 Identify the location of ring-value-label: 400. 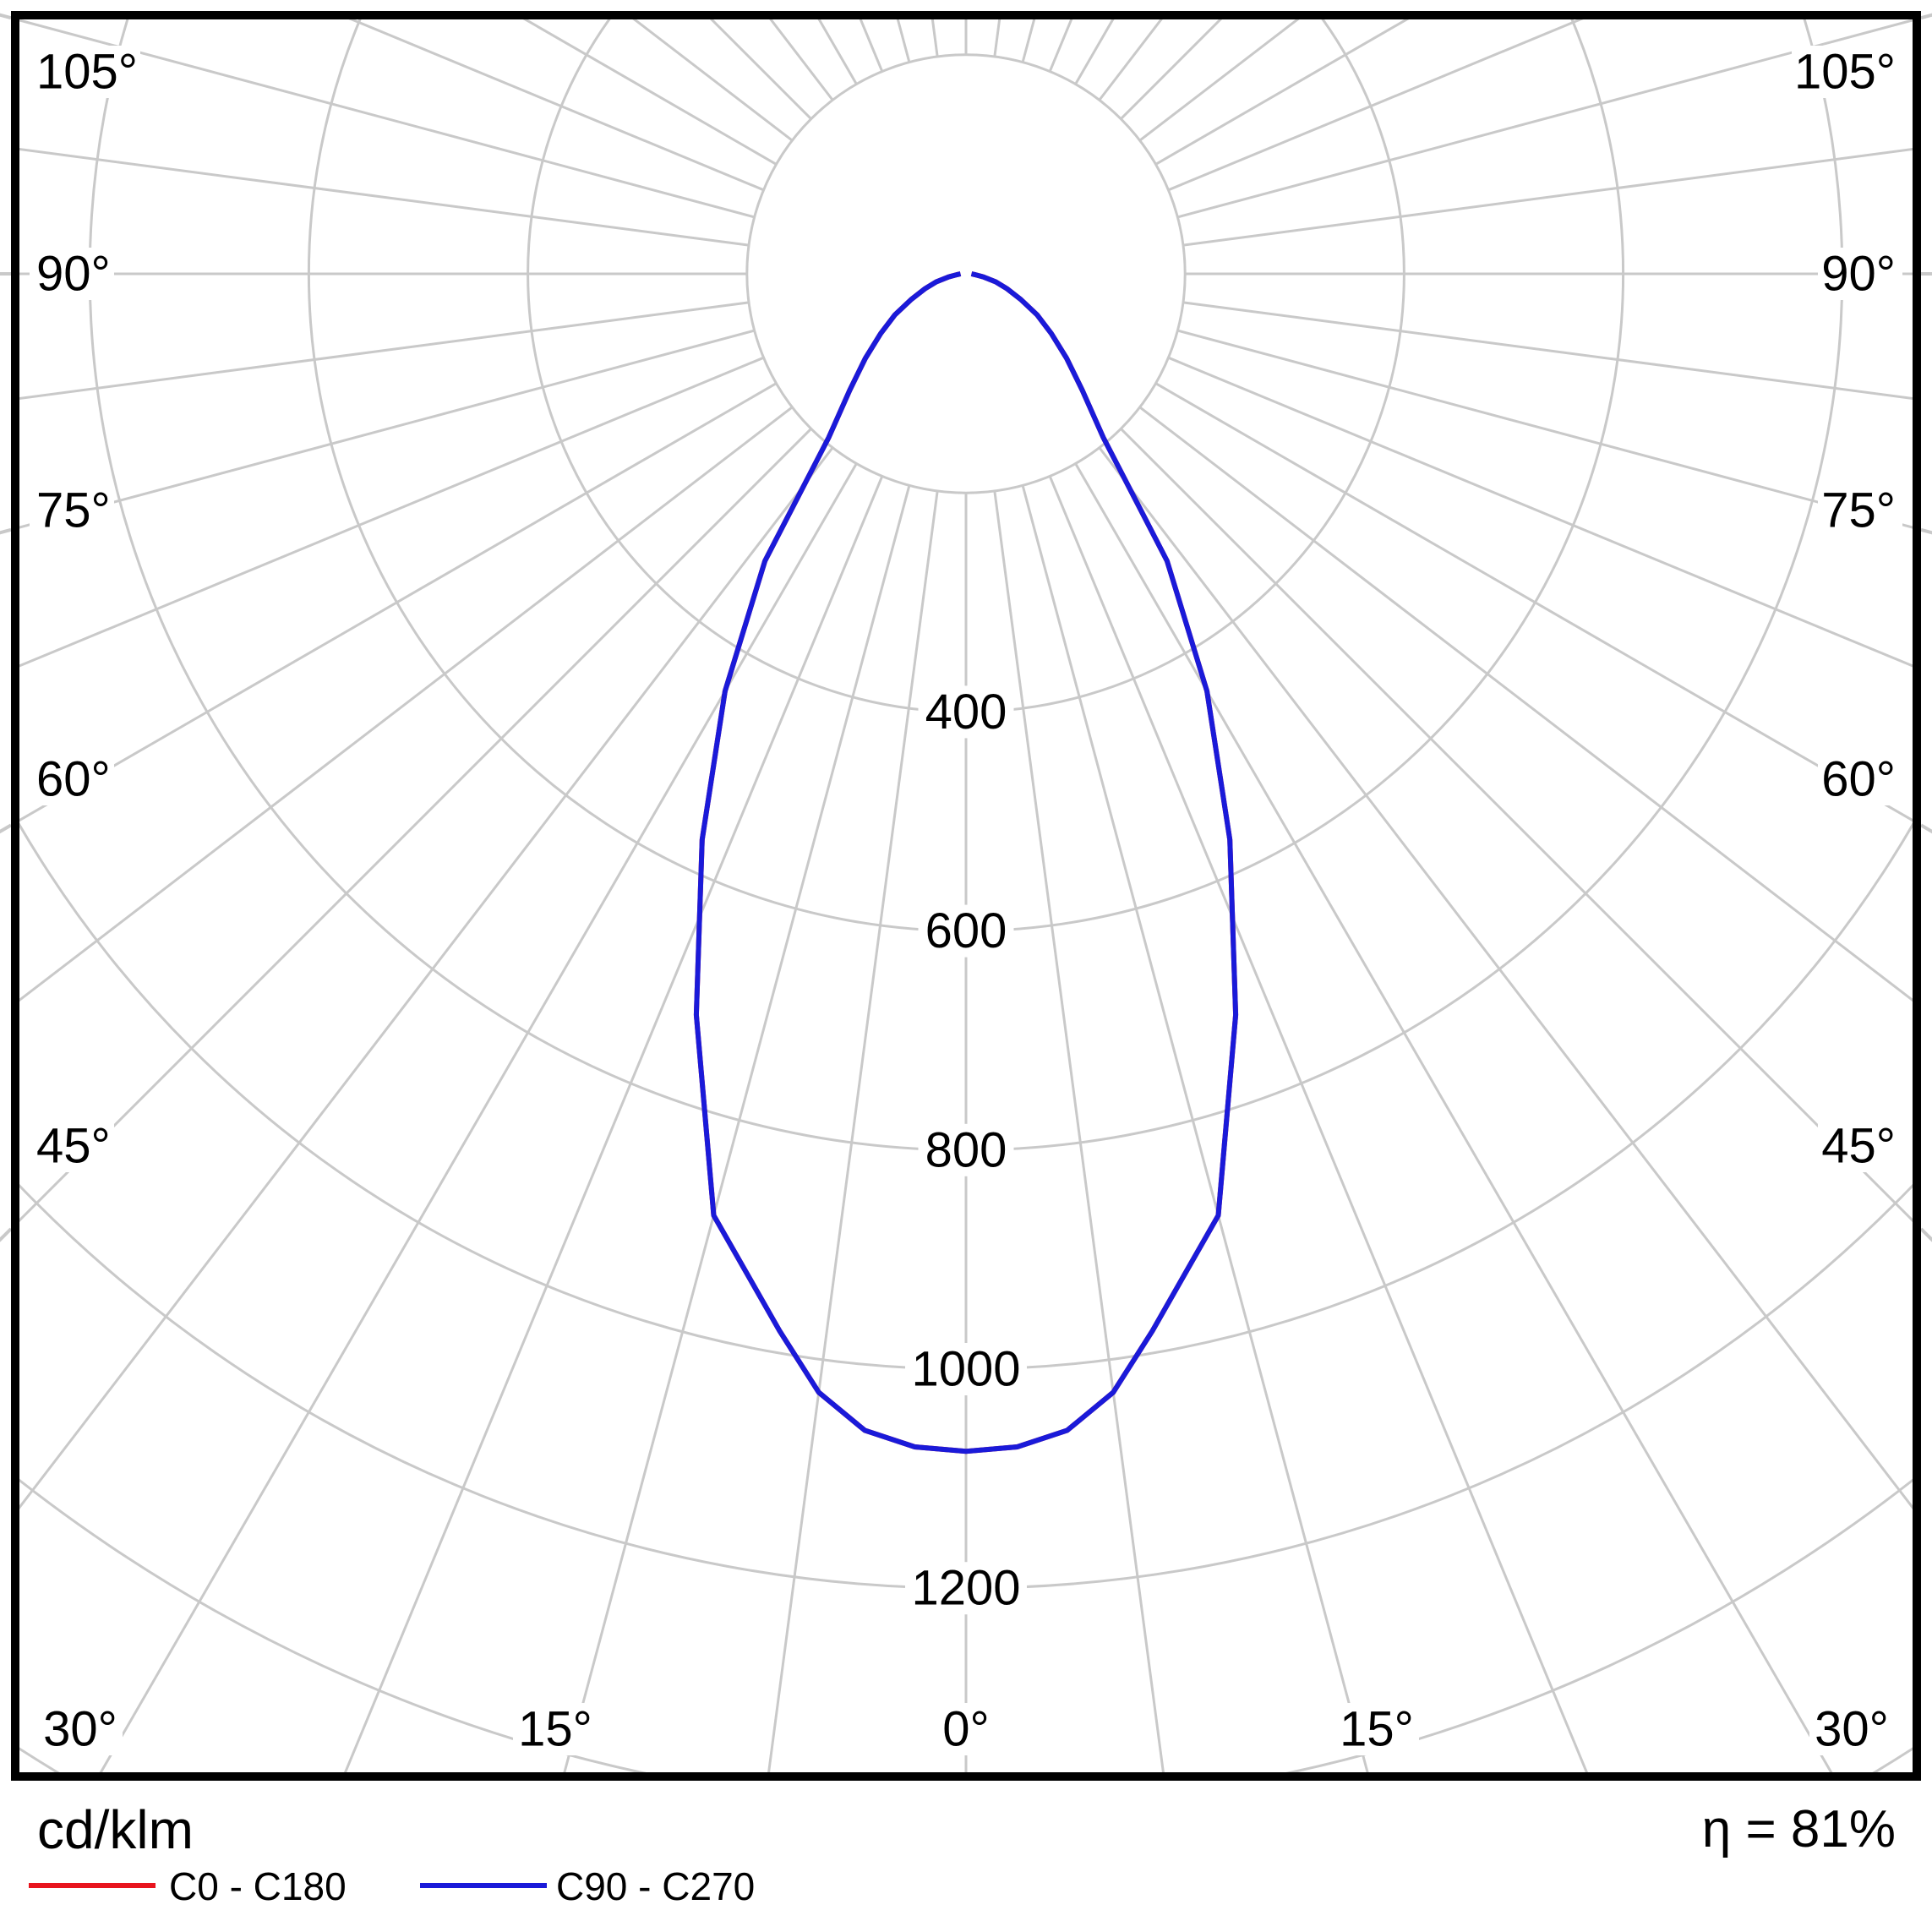
(966, 712).